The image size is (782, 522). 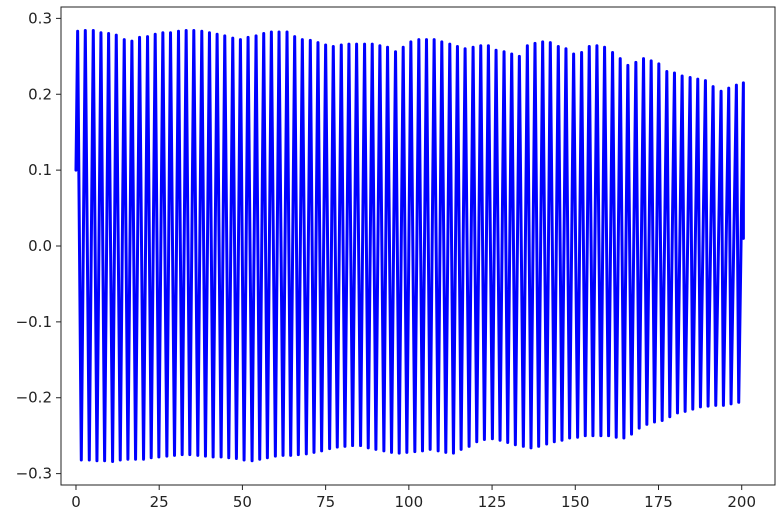 What do you see at coordinates (492, 502) in the screenshot?
I see `x-tick-label: 125` at bounding box center [492, 502].